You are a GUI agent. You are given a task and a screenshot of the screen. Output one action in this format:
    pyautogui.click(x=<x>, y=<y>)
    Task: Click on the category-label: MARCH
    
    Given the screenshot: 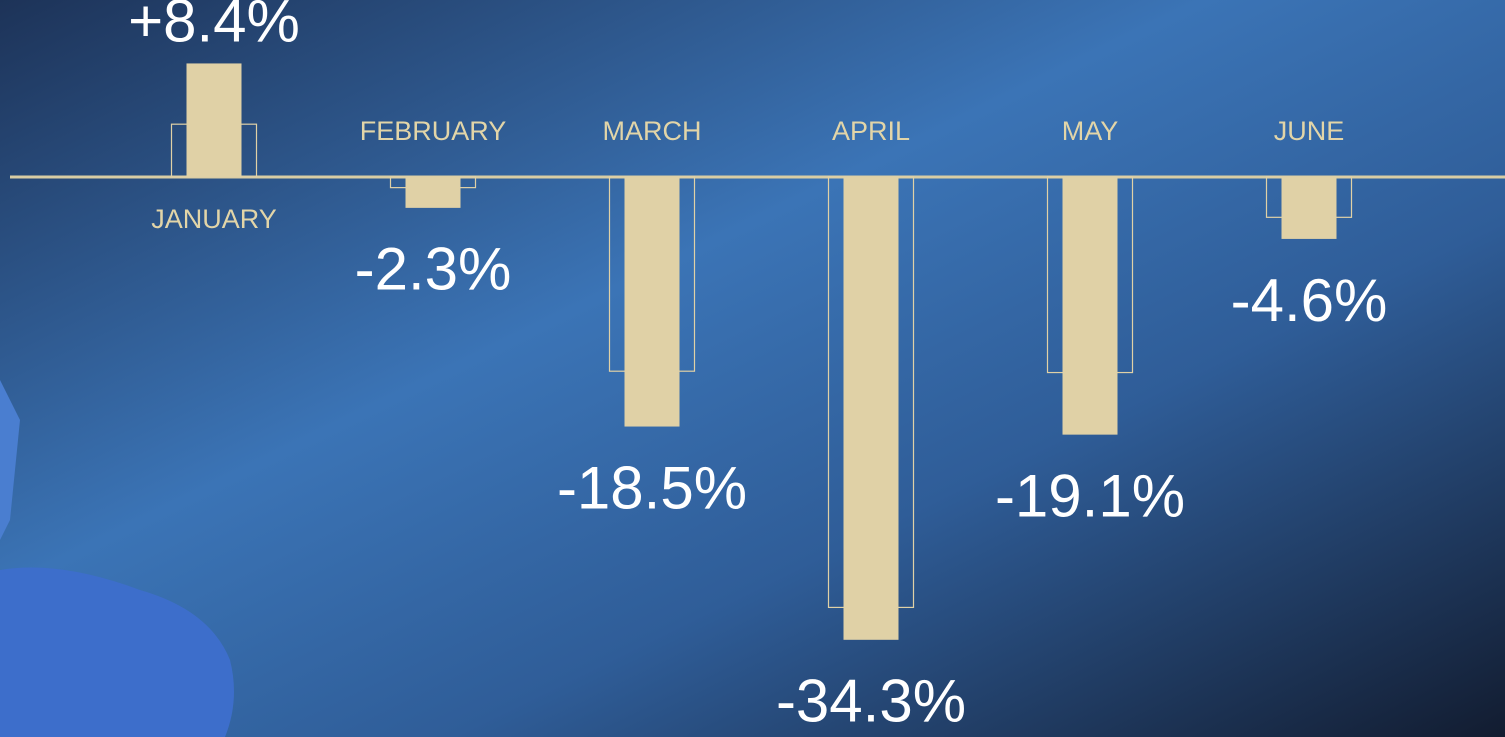 What is the action you would take?
    pyautogui.click(x=652, y=131)
    